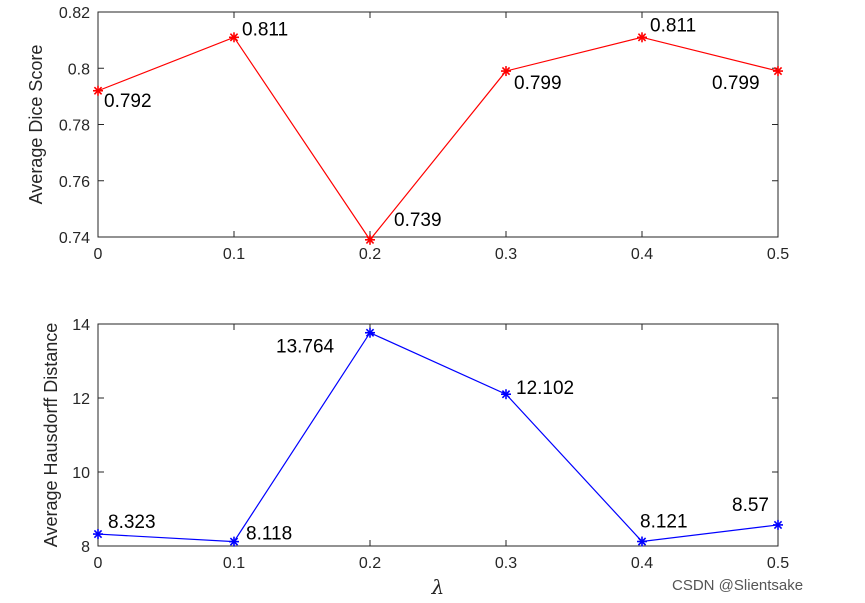  Describe the element at coordinates (418, 220) in the screenshot. I see `data-label: 0.739` at that location.